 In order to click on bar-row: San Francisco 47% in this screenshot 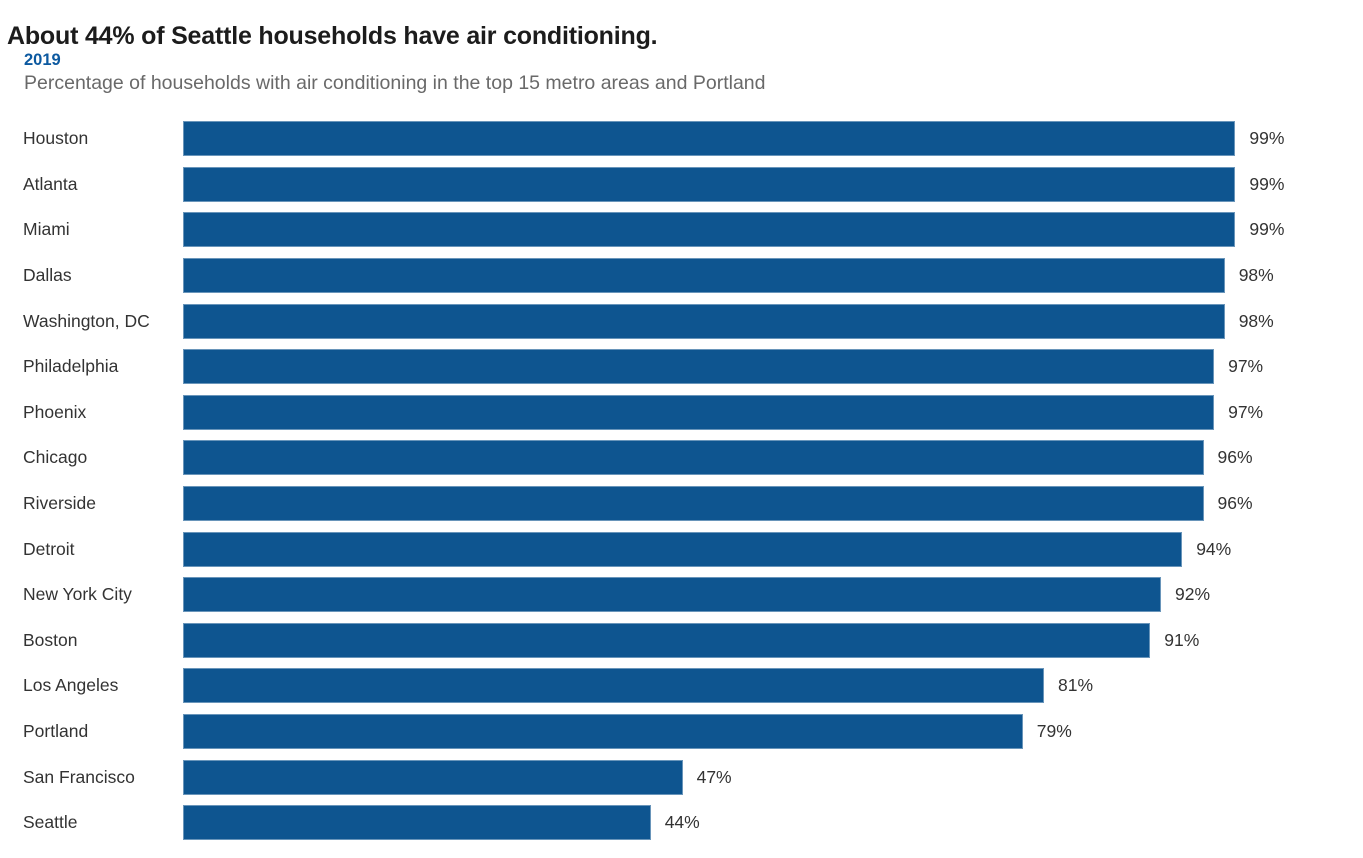, I will do `click(681, 777)`.